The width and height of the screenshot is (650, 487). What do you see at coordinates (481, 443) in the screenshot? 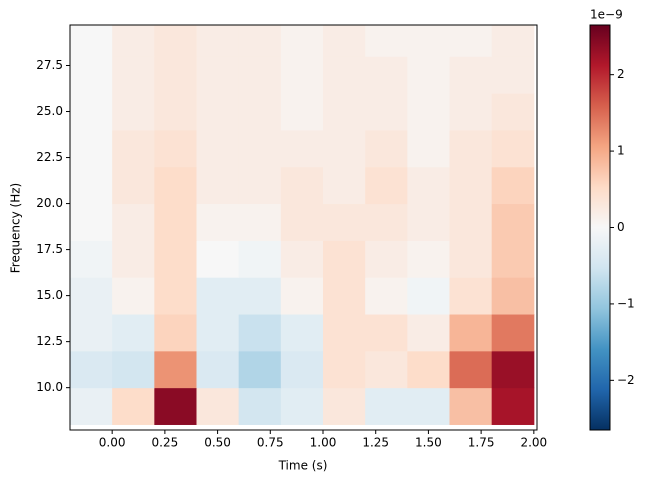
I see `x-tick-label: 1.75` at bounding box center [481, 443].